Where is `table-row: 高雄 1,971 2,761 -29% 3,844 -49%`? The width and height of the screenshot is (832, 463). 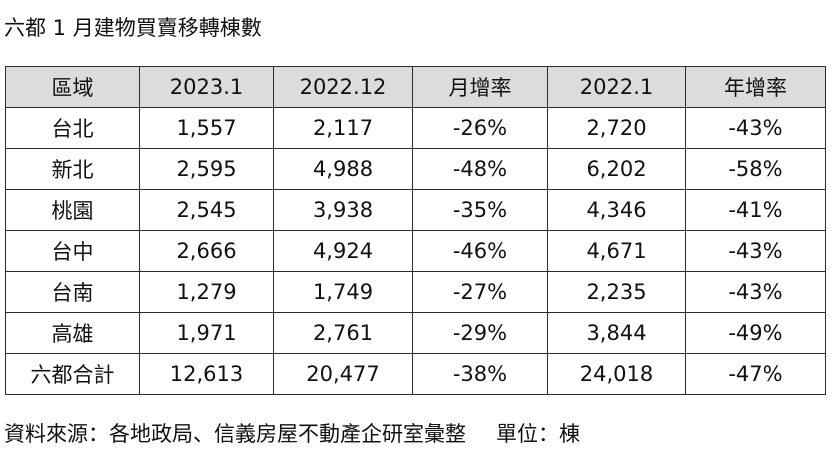
table-row: 高雄 1,971 2,761 -29% 3,844 -49% is located at coordinates (415, 333).